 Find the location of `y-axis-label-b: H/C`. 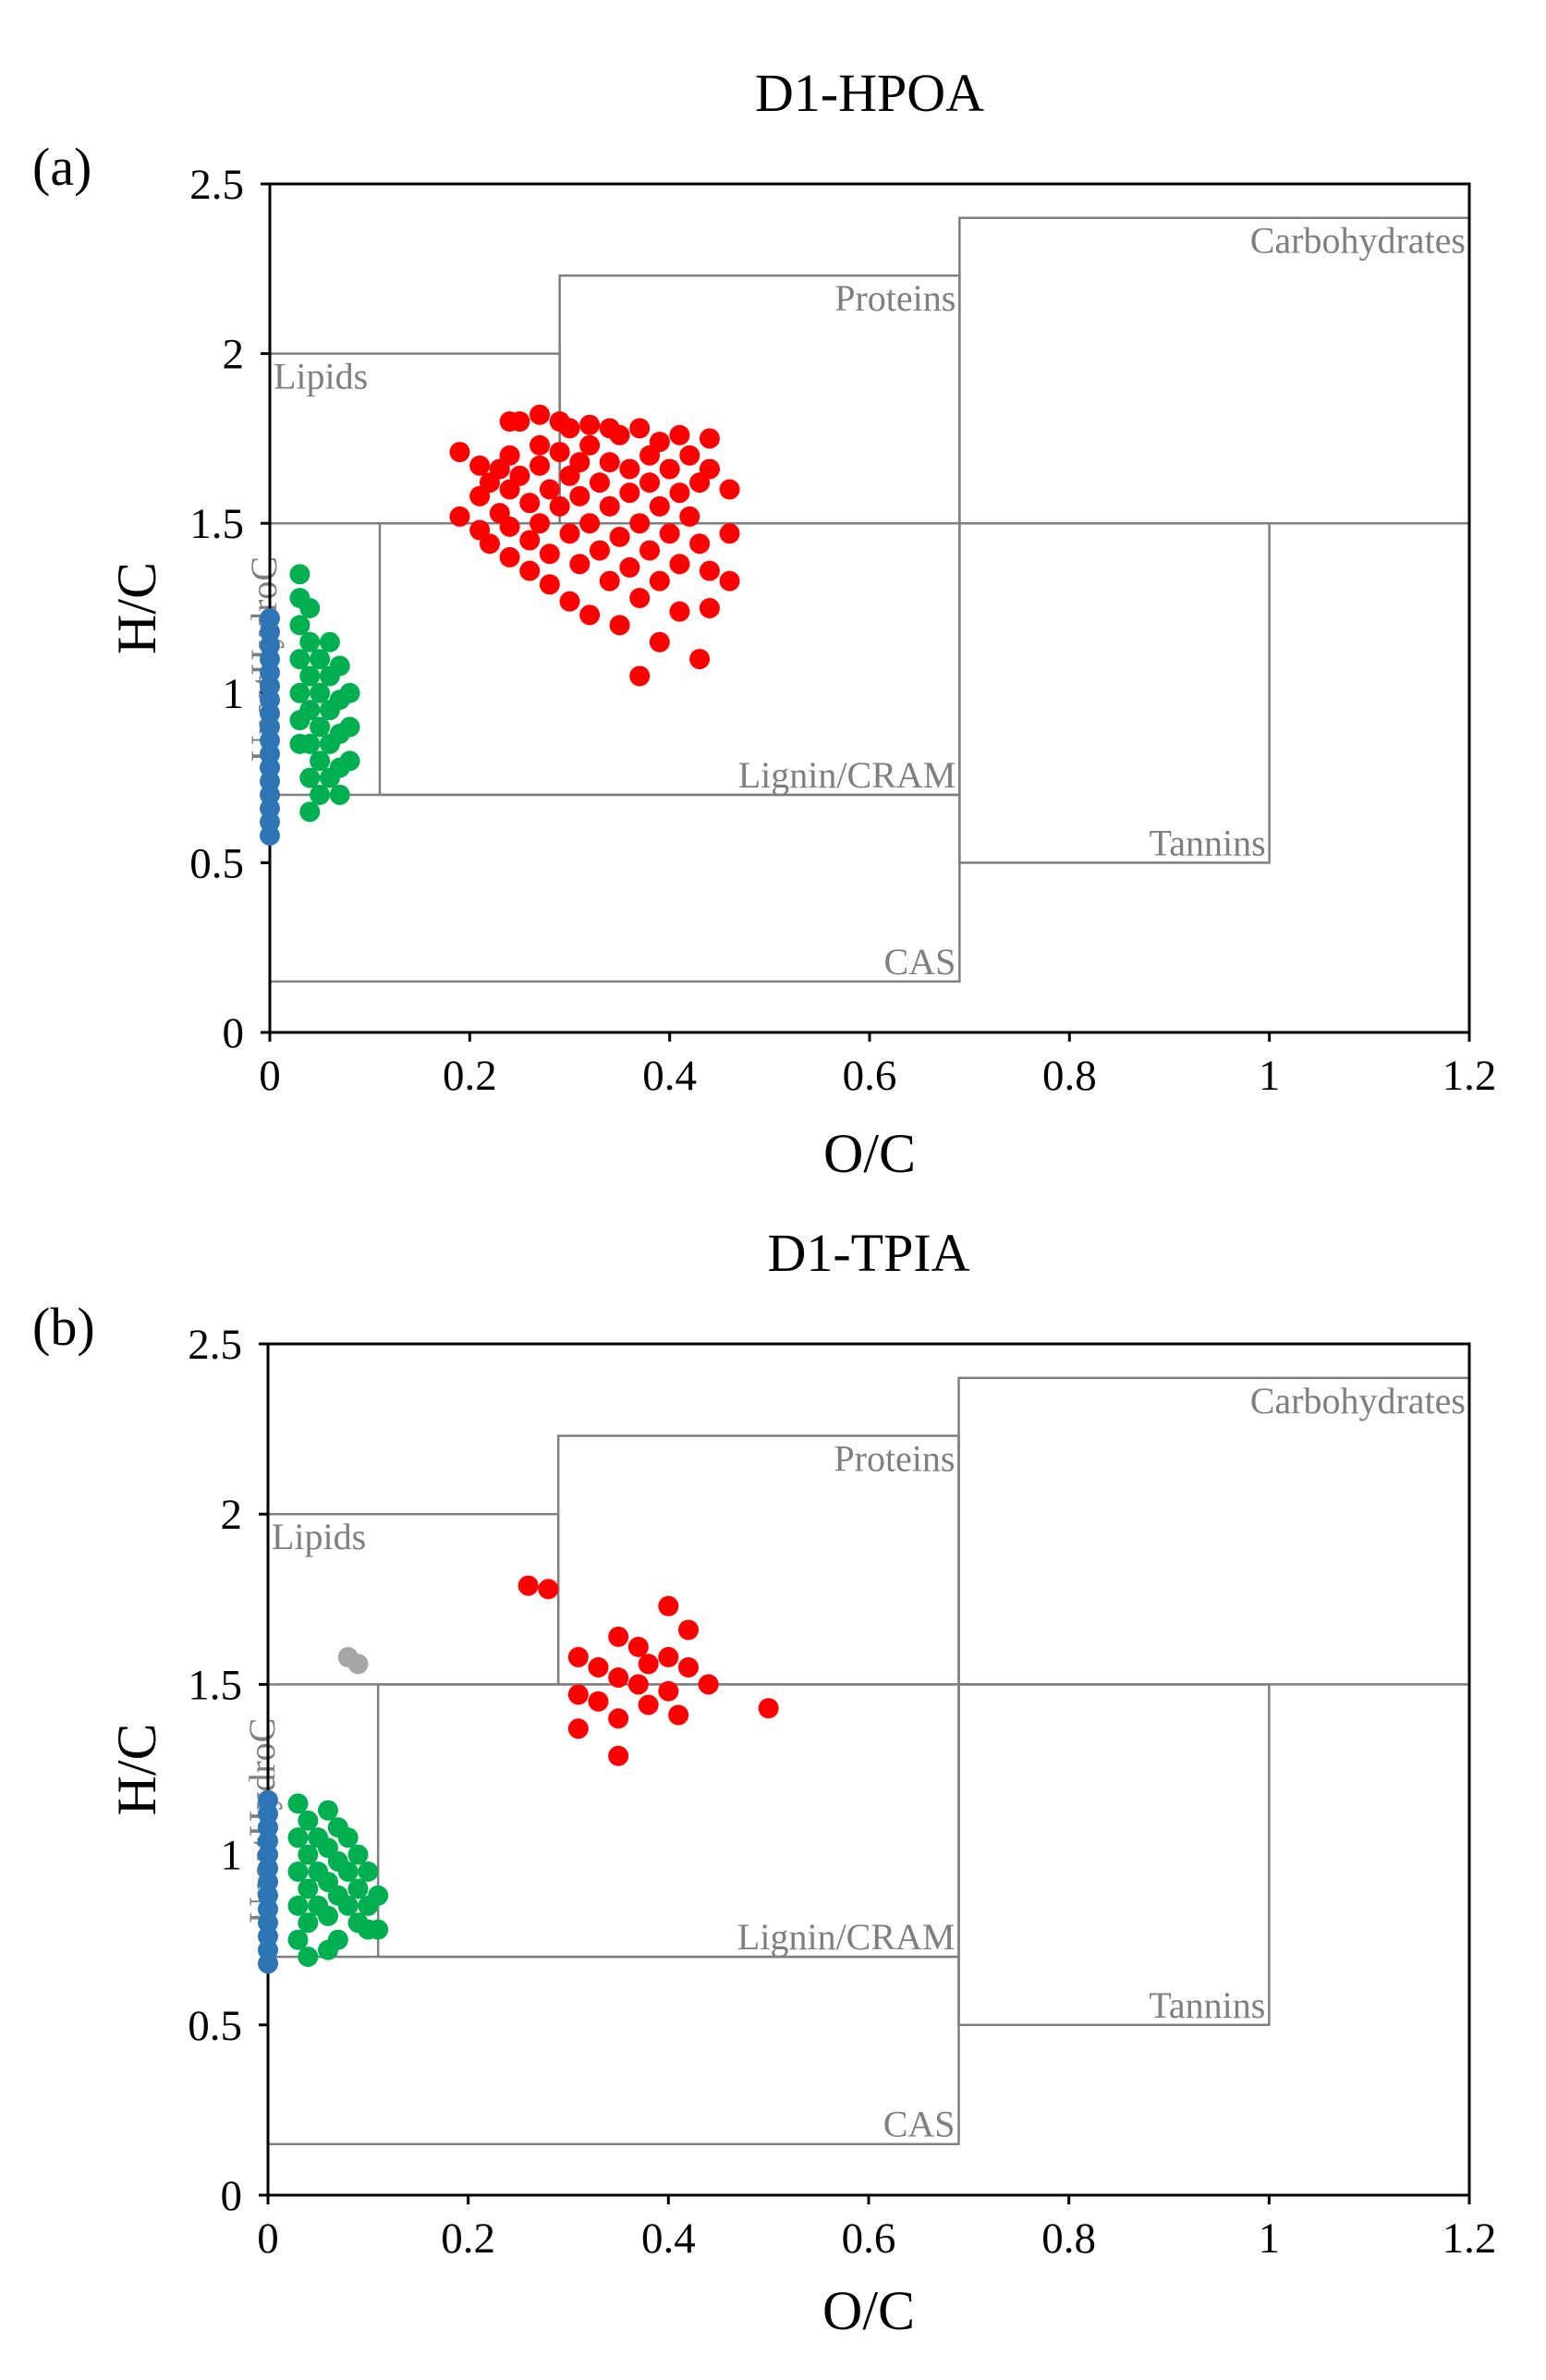

y-axis-label-b: H/C is located at coordinates (136, 1769).